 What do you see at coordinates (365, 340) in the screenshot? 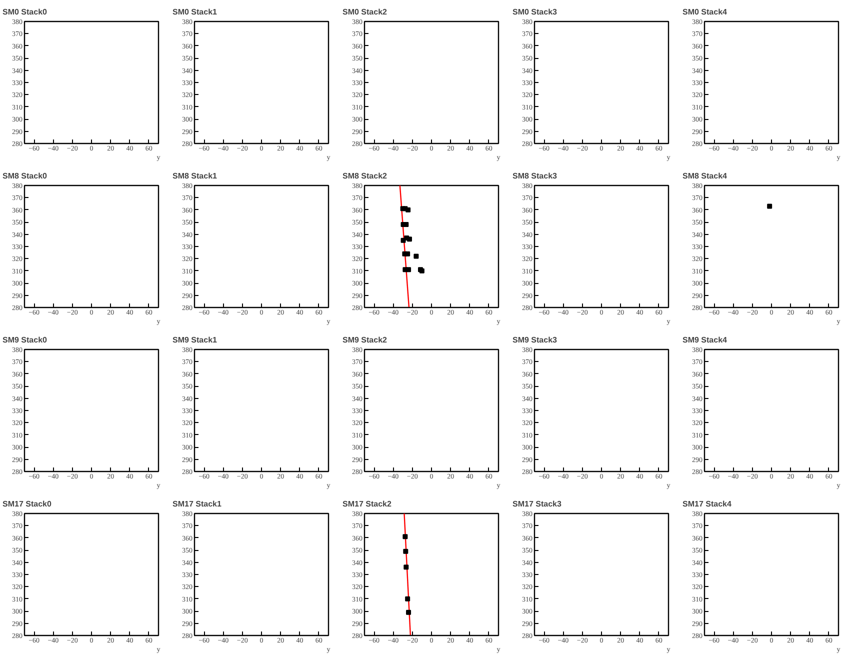
I see `chart-title: SM9 Stack2` at bounding box center [365, 340].